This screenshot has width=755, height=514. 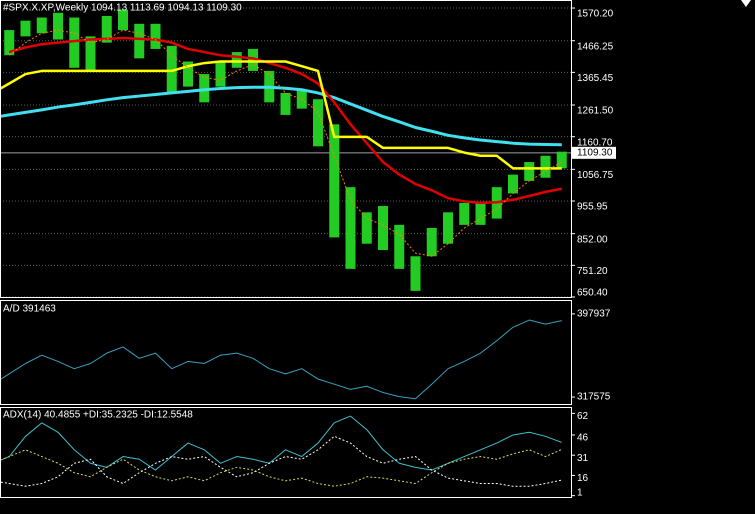 I want to click on last-price-box, so click(x=594, y=152).